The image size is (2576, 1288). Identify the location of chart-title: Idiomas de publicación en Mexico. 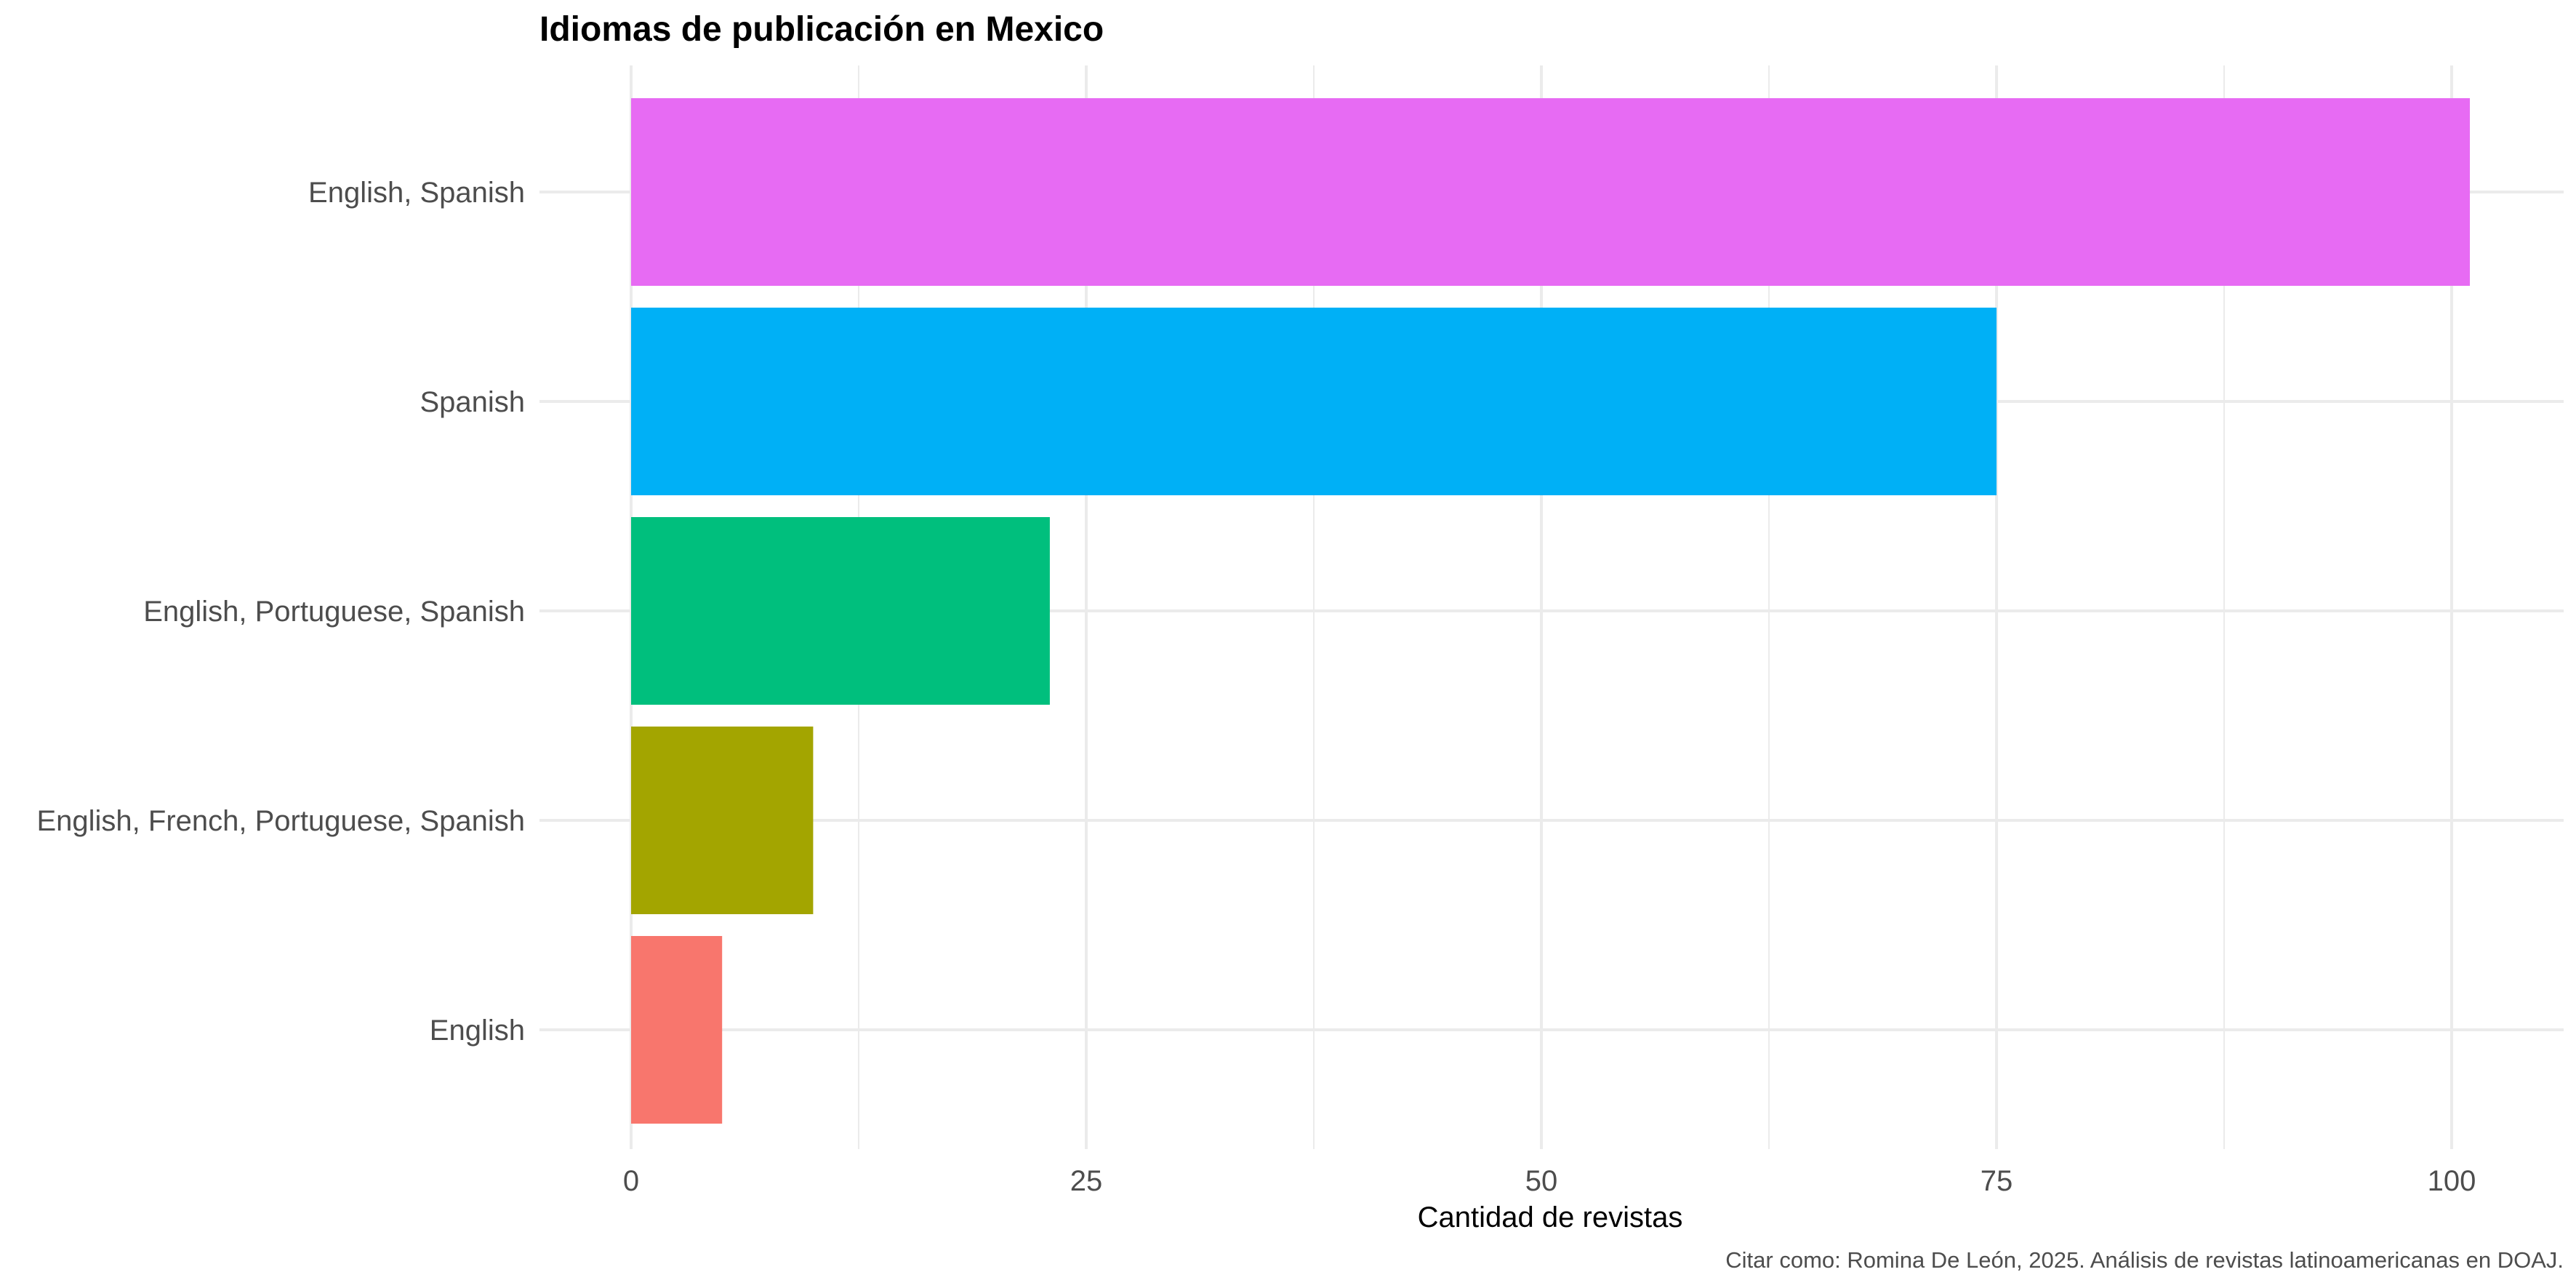
(822, 29).